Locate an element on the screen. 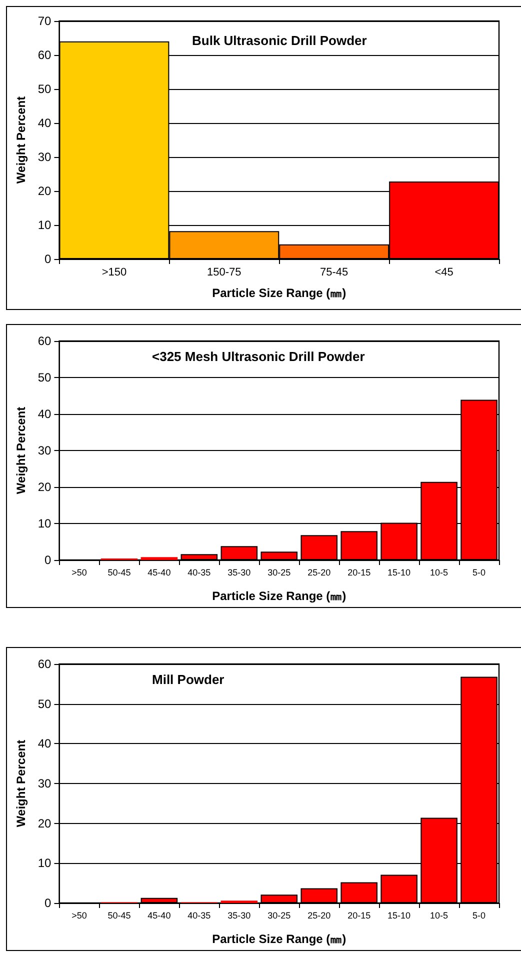 Image resolution: width=521 pixels, height=957 pixels. x-tick-label: >150 is located at coordinates (114, 272).